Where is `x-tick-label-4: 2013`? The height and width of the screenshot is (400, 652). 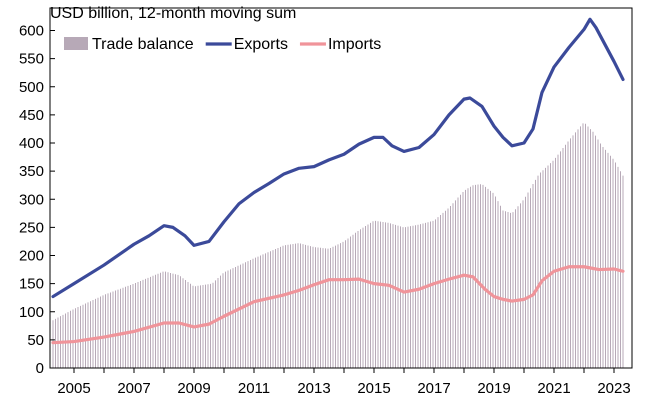 x-tick-label-4: 2013 is located at coordinates (313, 388).